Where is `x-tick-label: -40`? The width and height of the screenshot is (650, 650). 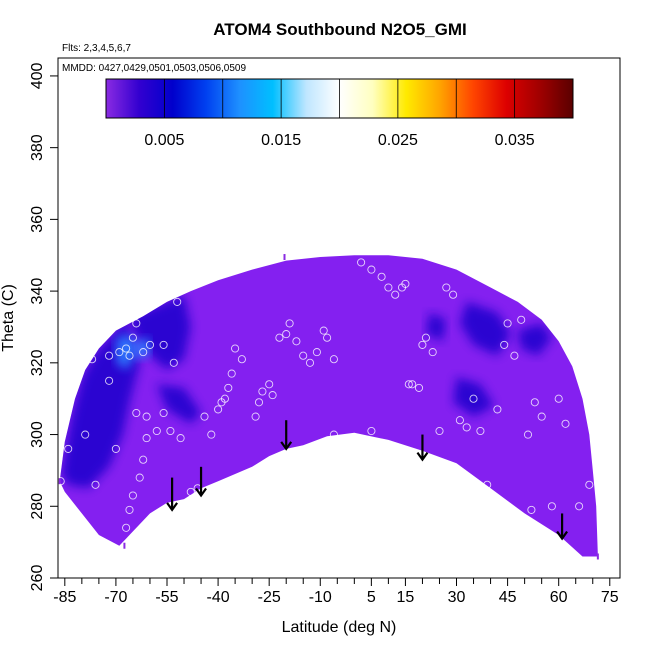 x-tick-label: -40 is located at coordinates (218, 597).